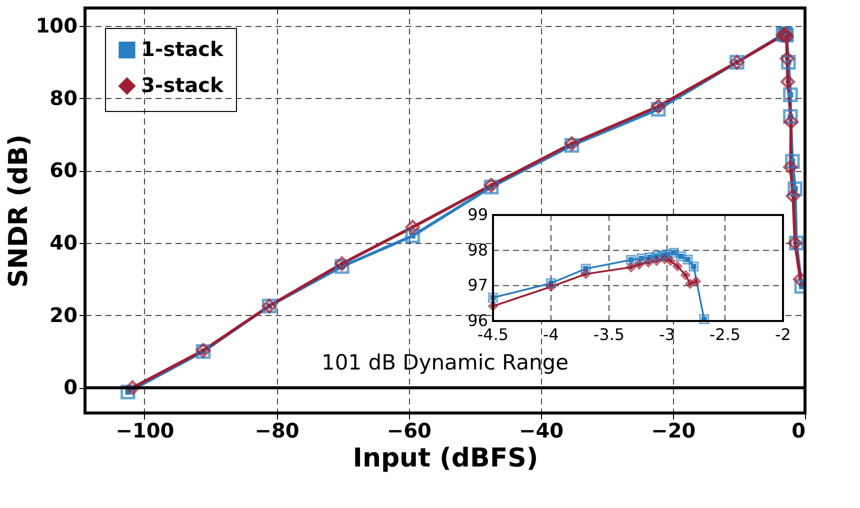  Describe the element at coordinates (409, 430) in the screenshot. I see `x-tick-label: −60` at that location.